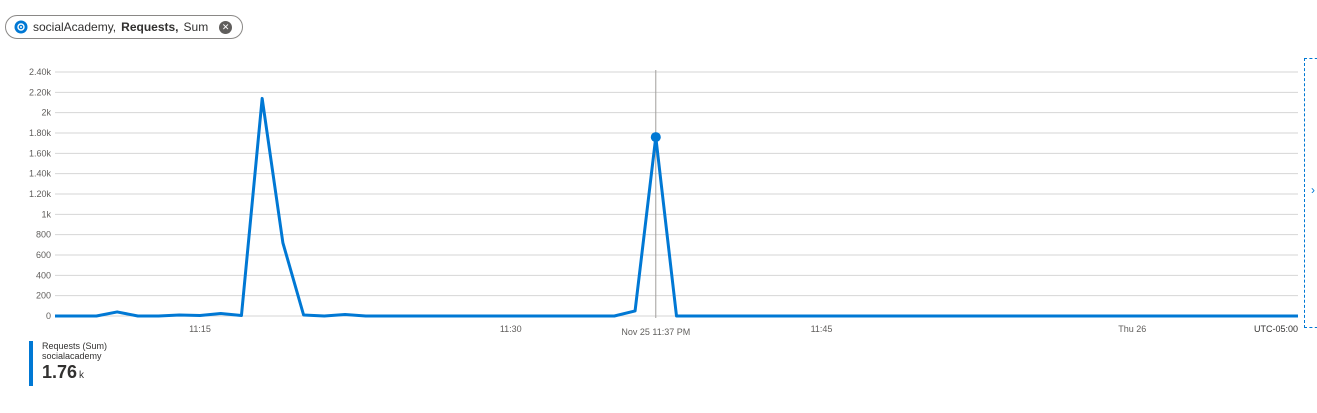 The height and width of the screenshot is (413, 1317). I want to click on legend-value: 1.76 k, so click(63, 372).